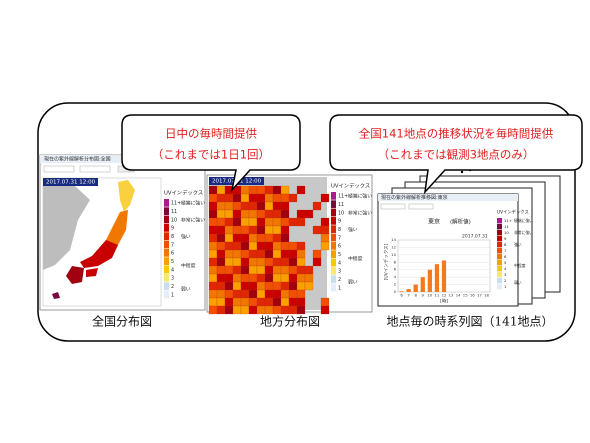 This screenshot has height=443, width=590. What do you see at coordinates (456, 154) in the screenshot?
I see `callout-box` at bounding box center [456, 154].